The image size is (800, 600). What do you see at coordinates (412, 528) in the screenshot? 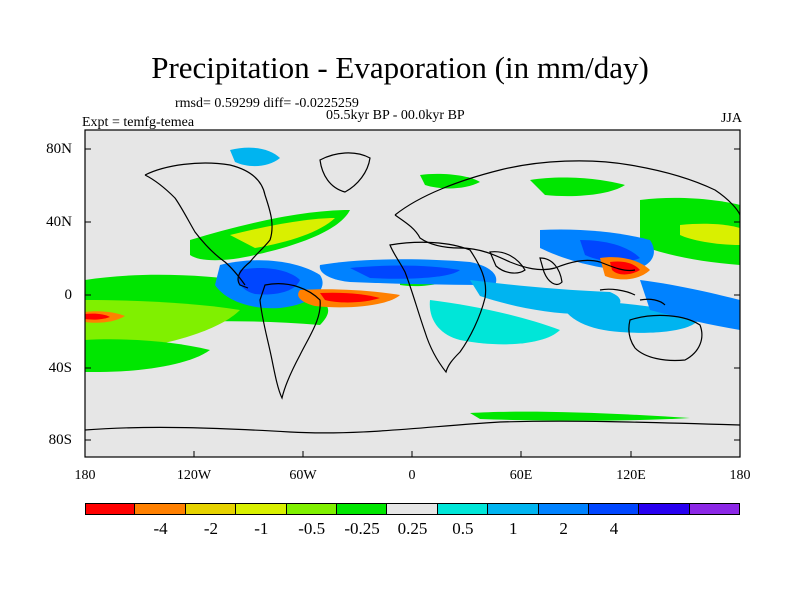
I see `colorbar-label: 0.25` at bounding box center [412, 528].